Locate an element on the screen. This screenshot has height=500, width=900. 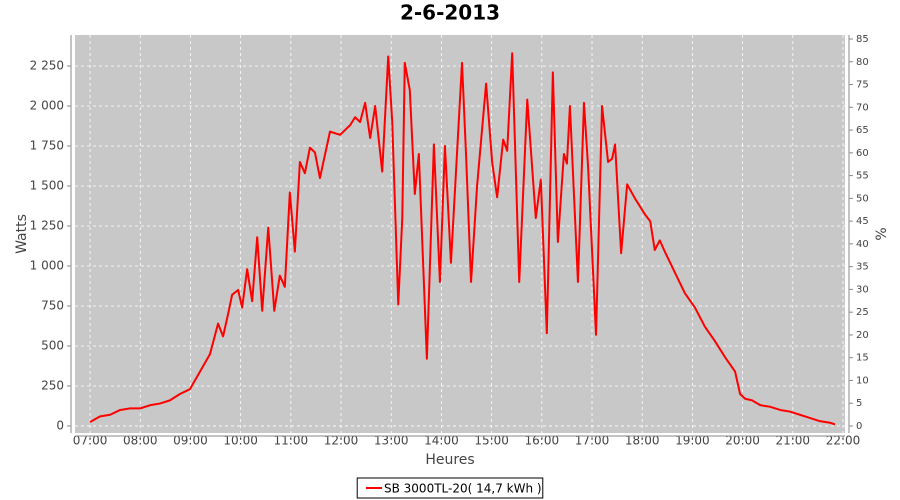
x-tick-label: 19:00 is located at coordinates (692, 441).